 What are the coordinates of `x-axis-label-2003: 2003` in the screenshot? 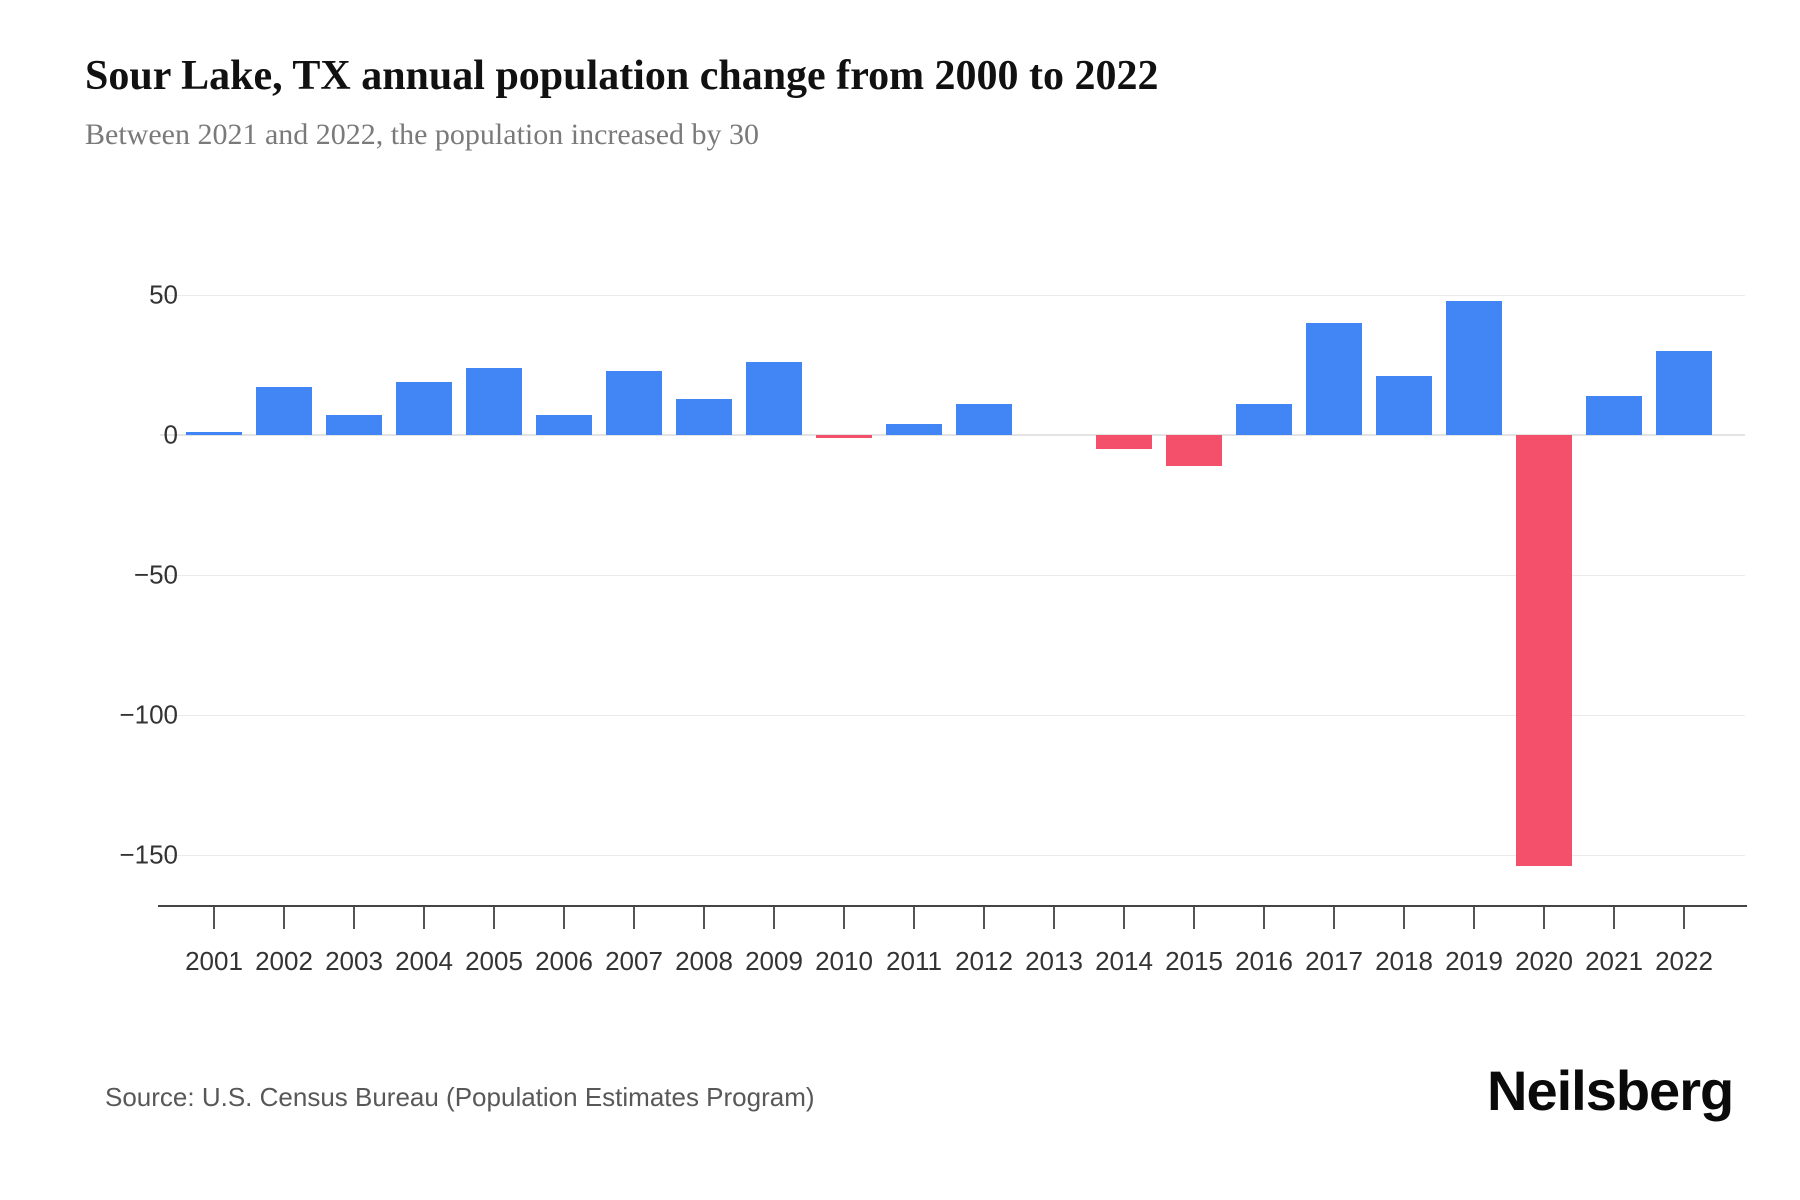 It's located at (354, 961).